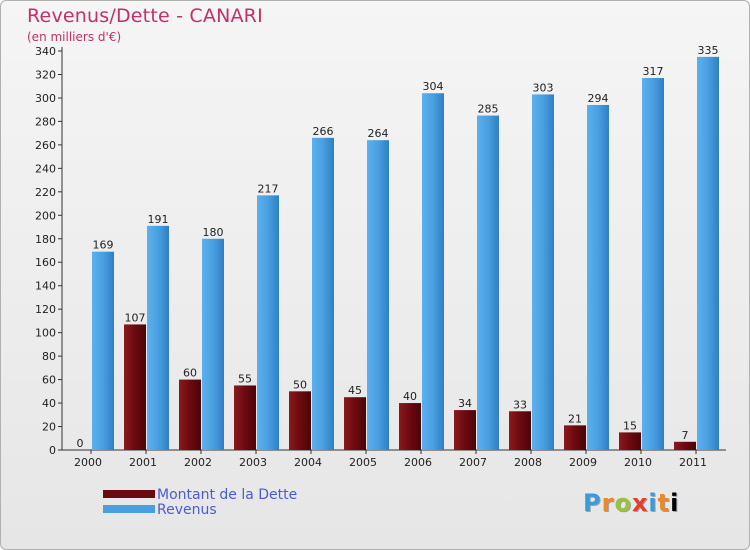 The width and height of the screenshot is (750, 550). Describe the element at coordinates (693, 462) in the screenshot. I see `x-tick-label: 2011` at that location.